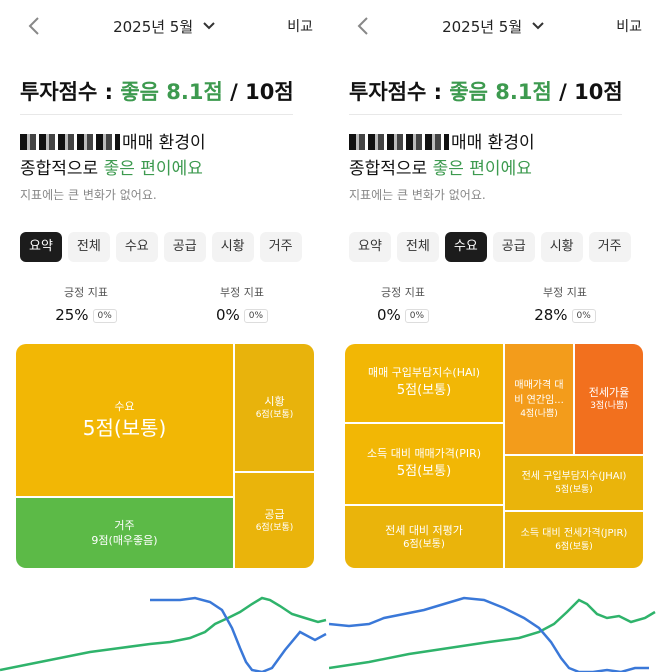 The height and width of the screenshot is (672, 658). I want to click on treemap-cell-rent-ratio: 매매가격 대비 연간임... 4점(나쁨), so click(539, 399).